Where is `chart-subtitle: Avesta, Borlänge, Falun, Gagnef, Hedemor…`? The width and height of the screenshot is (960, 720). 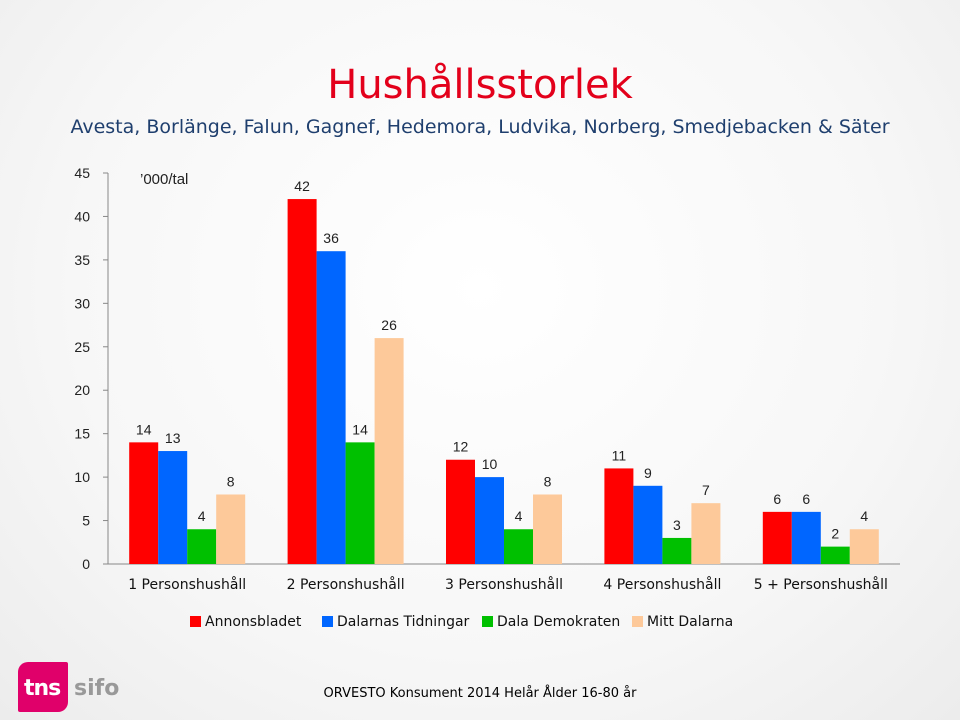 chart-subtitle: Avesta, Borlänge, Falun, Gagnef, Hedemor… is located at coordinates (480, 127).